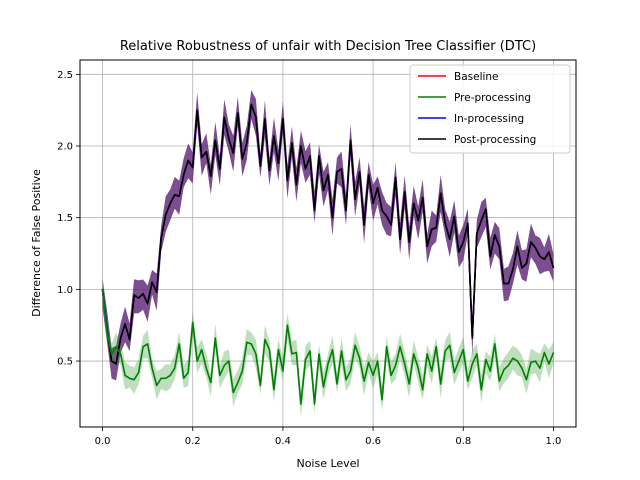  I want to click on legend-label: Baseline, so click(476, 77).